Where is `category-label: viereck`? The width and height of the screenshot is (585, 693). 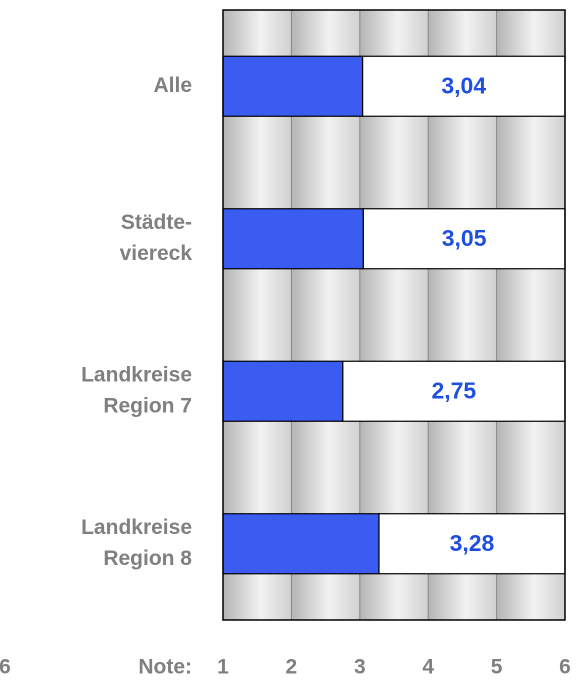
category-label: viereck is located at coordinates (156, 253).